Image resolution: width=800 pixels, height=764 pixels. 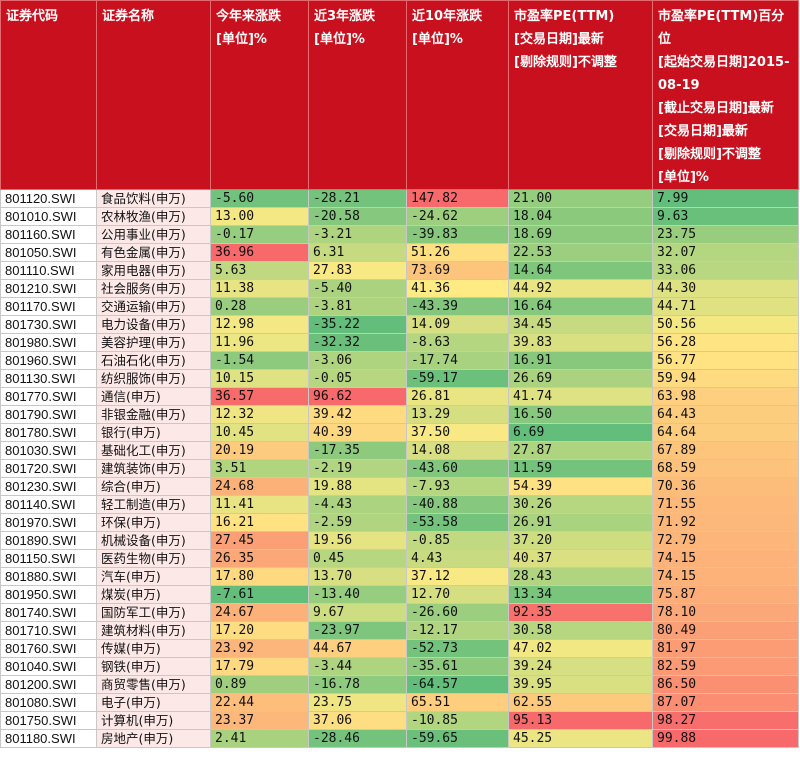 What do you see at coordinates (48, 504) in the screenshot?
I see `cell-security-code: 801140.SWI` at bounding box center [48, 504].